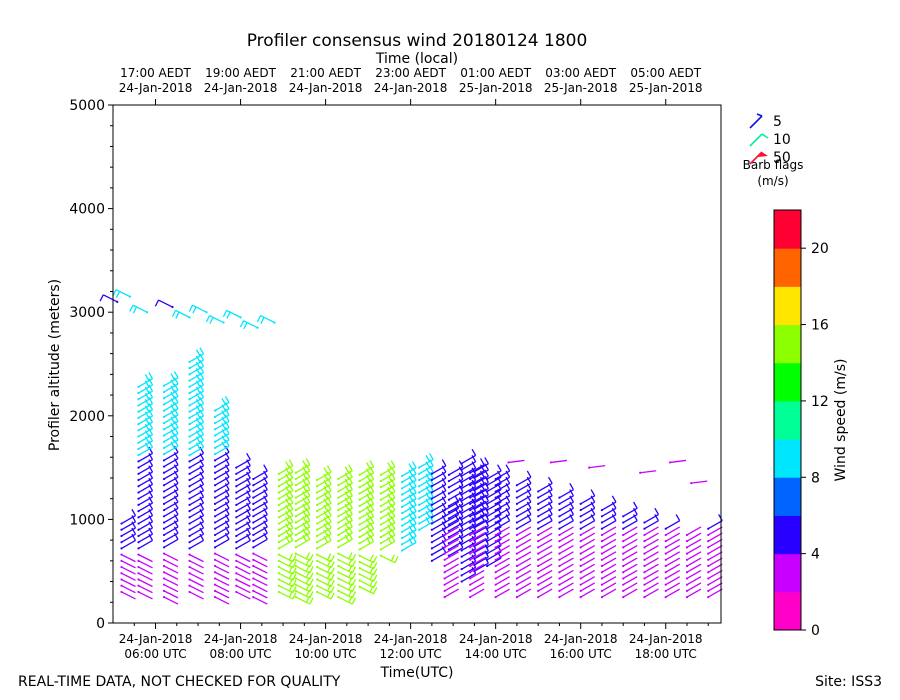 Image resolution: width=900 pixels, height=700 pixels. Describe the element at coordinates (87, 210) in the screenshot. I see `y-tick-label: 4000` at that location.